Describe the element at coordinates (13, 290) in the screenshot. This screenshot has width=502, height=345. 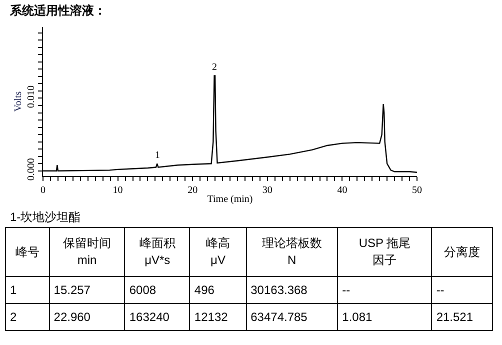
I see `text: 1` at that location.